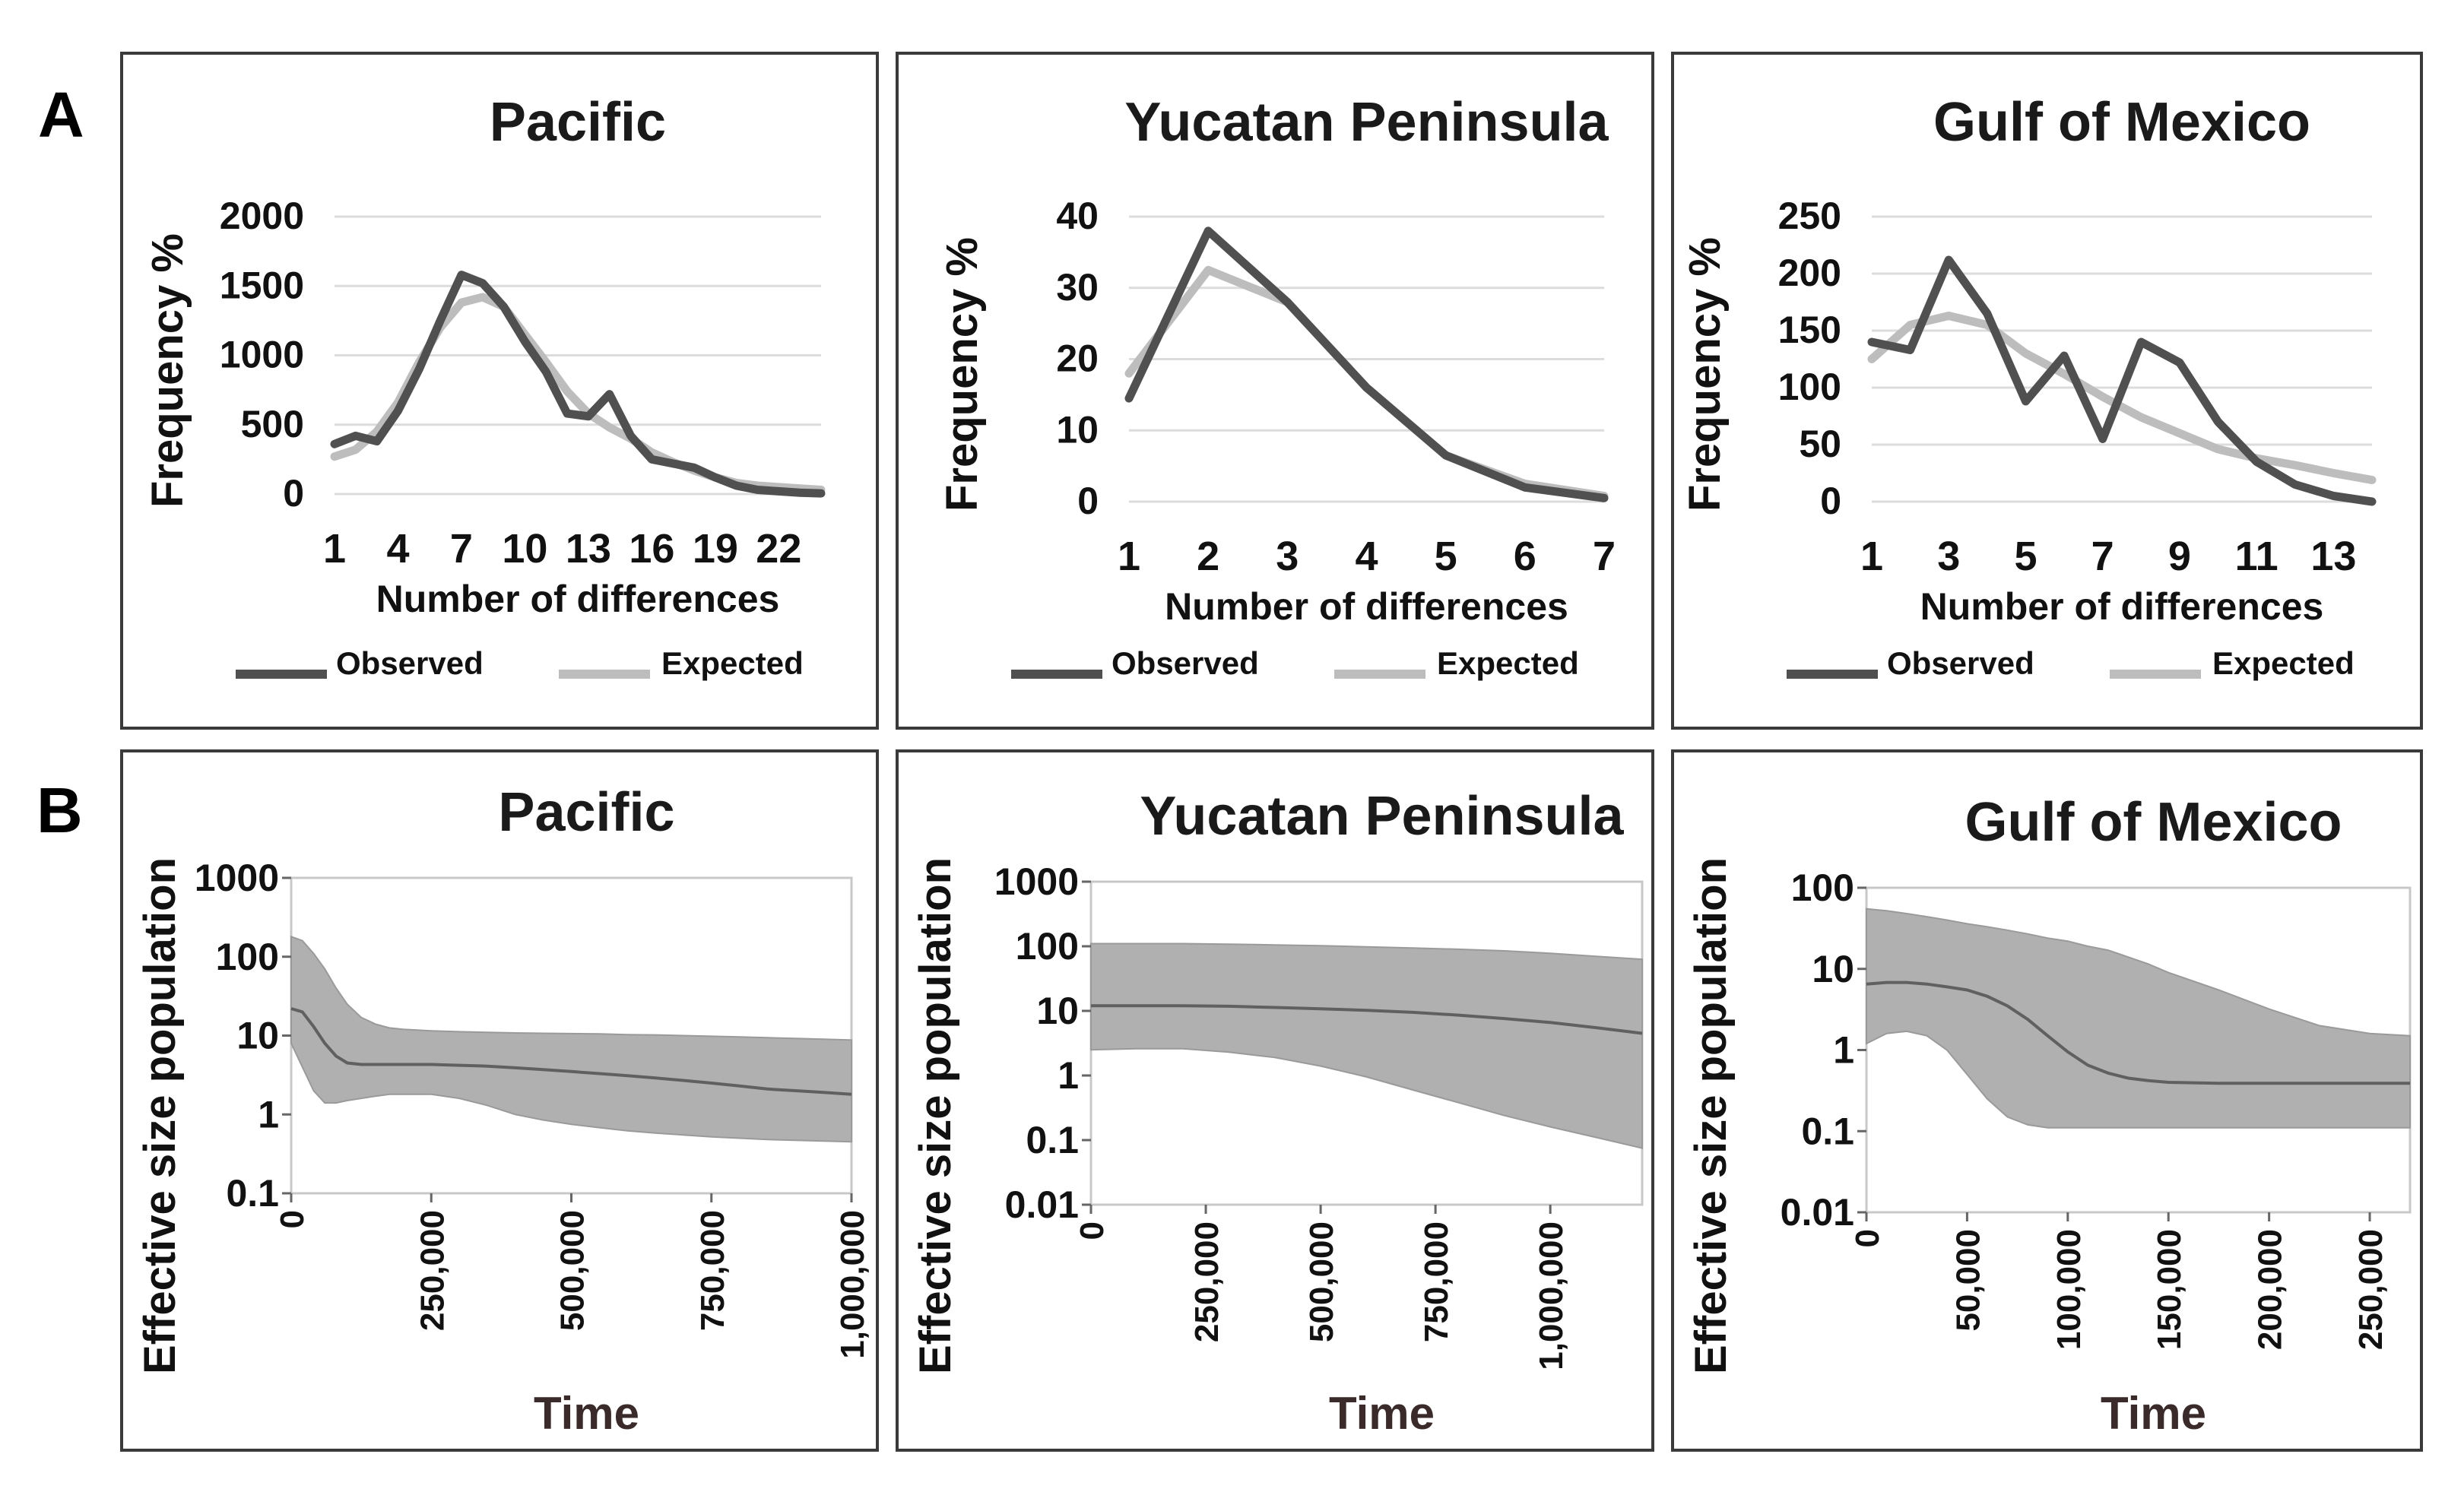 The image size is (2464, 1492). What do you see at coordinates (1053, 1140) in the screenshot?
I see `y-tick-label: 0.1` at bounding box center [1053, 1140].